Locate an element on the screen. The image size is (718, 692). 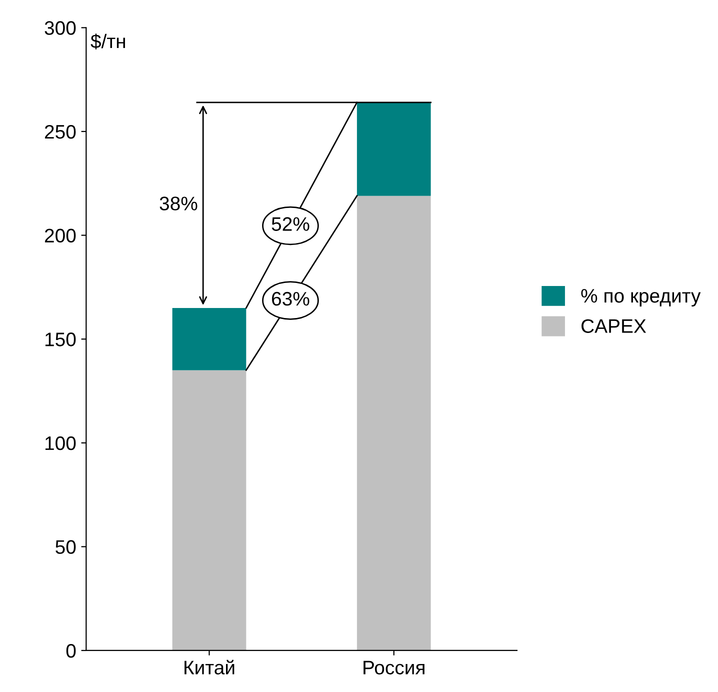
y-tick-label: 0 is located at coordinates (71, 651).